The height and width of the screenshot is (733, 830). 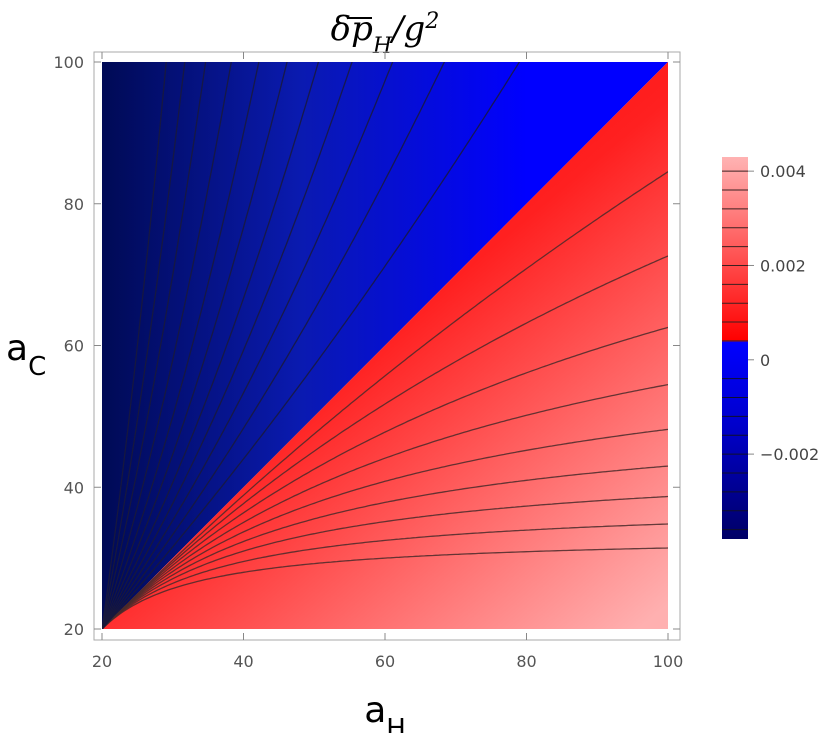 I want to click on colorbar-tick-label: 0.002, so click(x=783, y=265).